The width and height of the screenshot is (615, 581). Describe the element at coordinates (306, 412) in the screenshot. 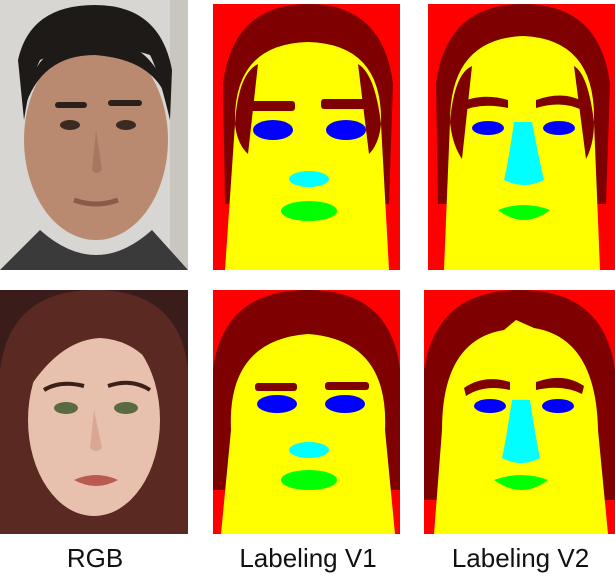

I see `labeling-v1-woman` at that location.